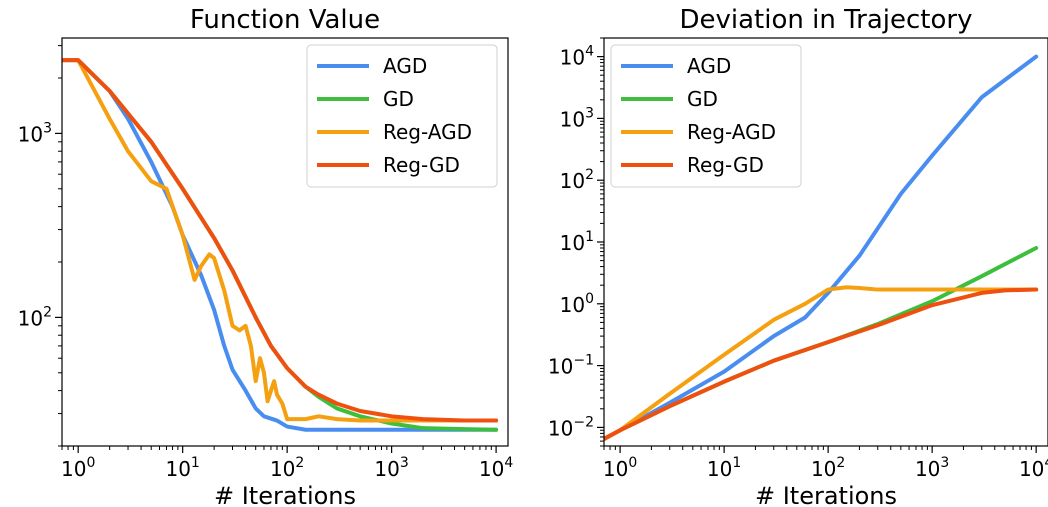  I want to click on series-line-reg-agd, so click(821, 363).